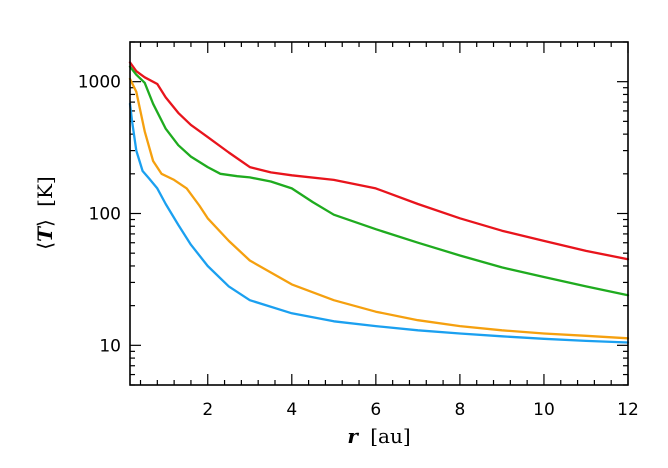  Describe the element at coordinates (544, 410) in the screenshot. I see `x-tick-label: 10` at that location.